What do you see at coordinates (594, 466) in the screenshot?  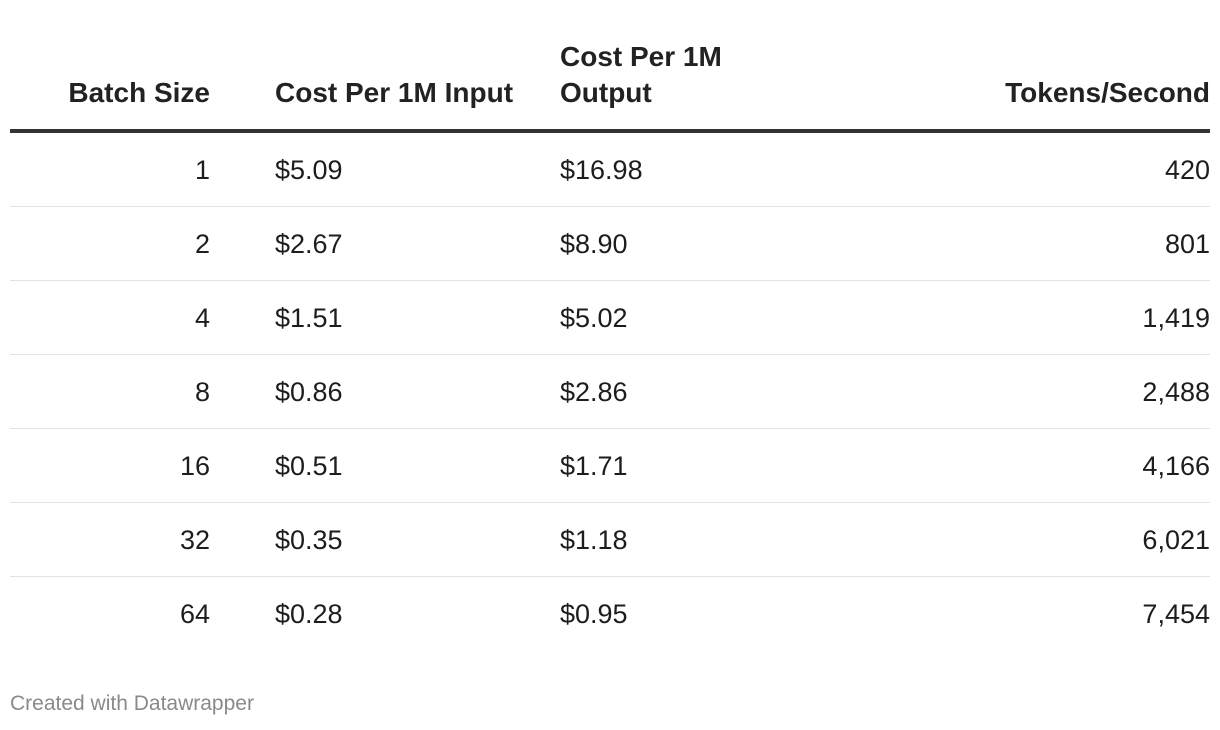 I see `cell-cost-output: $1.71` at bounding box center [594, 466].